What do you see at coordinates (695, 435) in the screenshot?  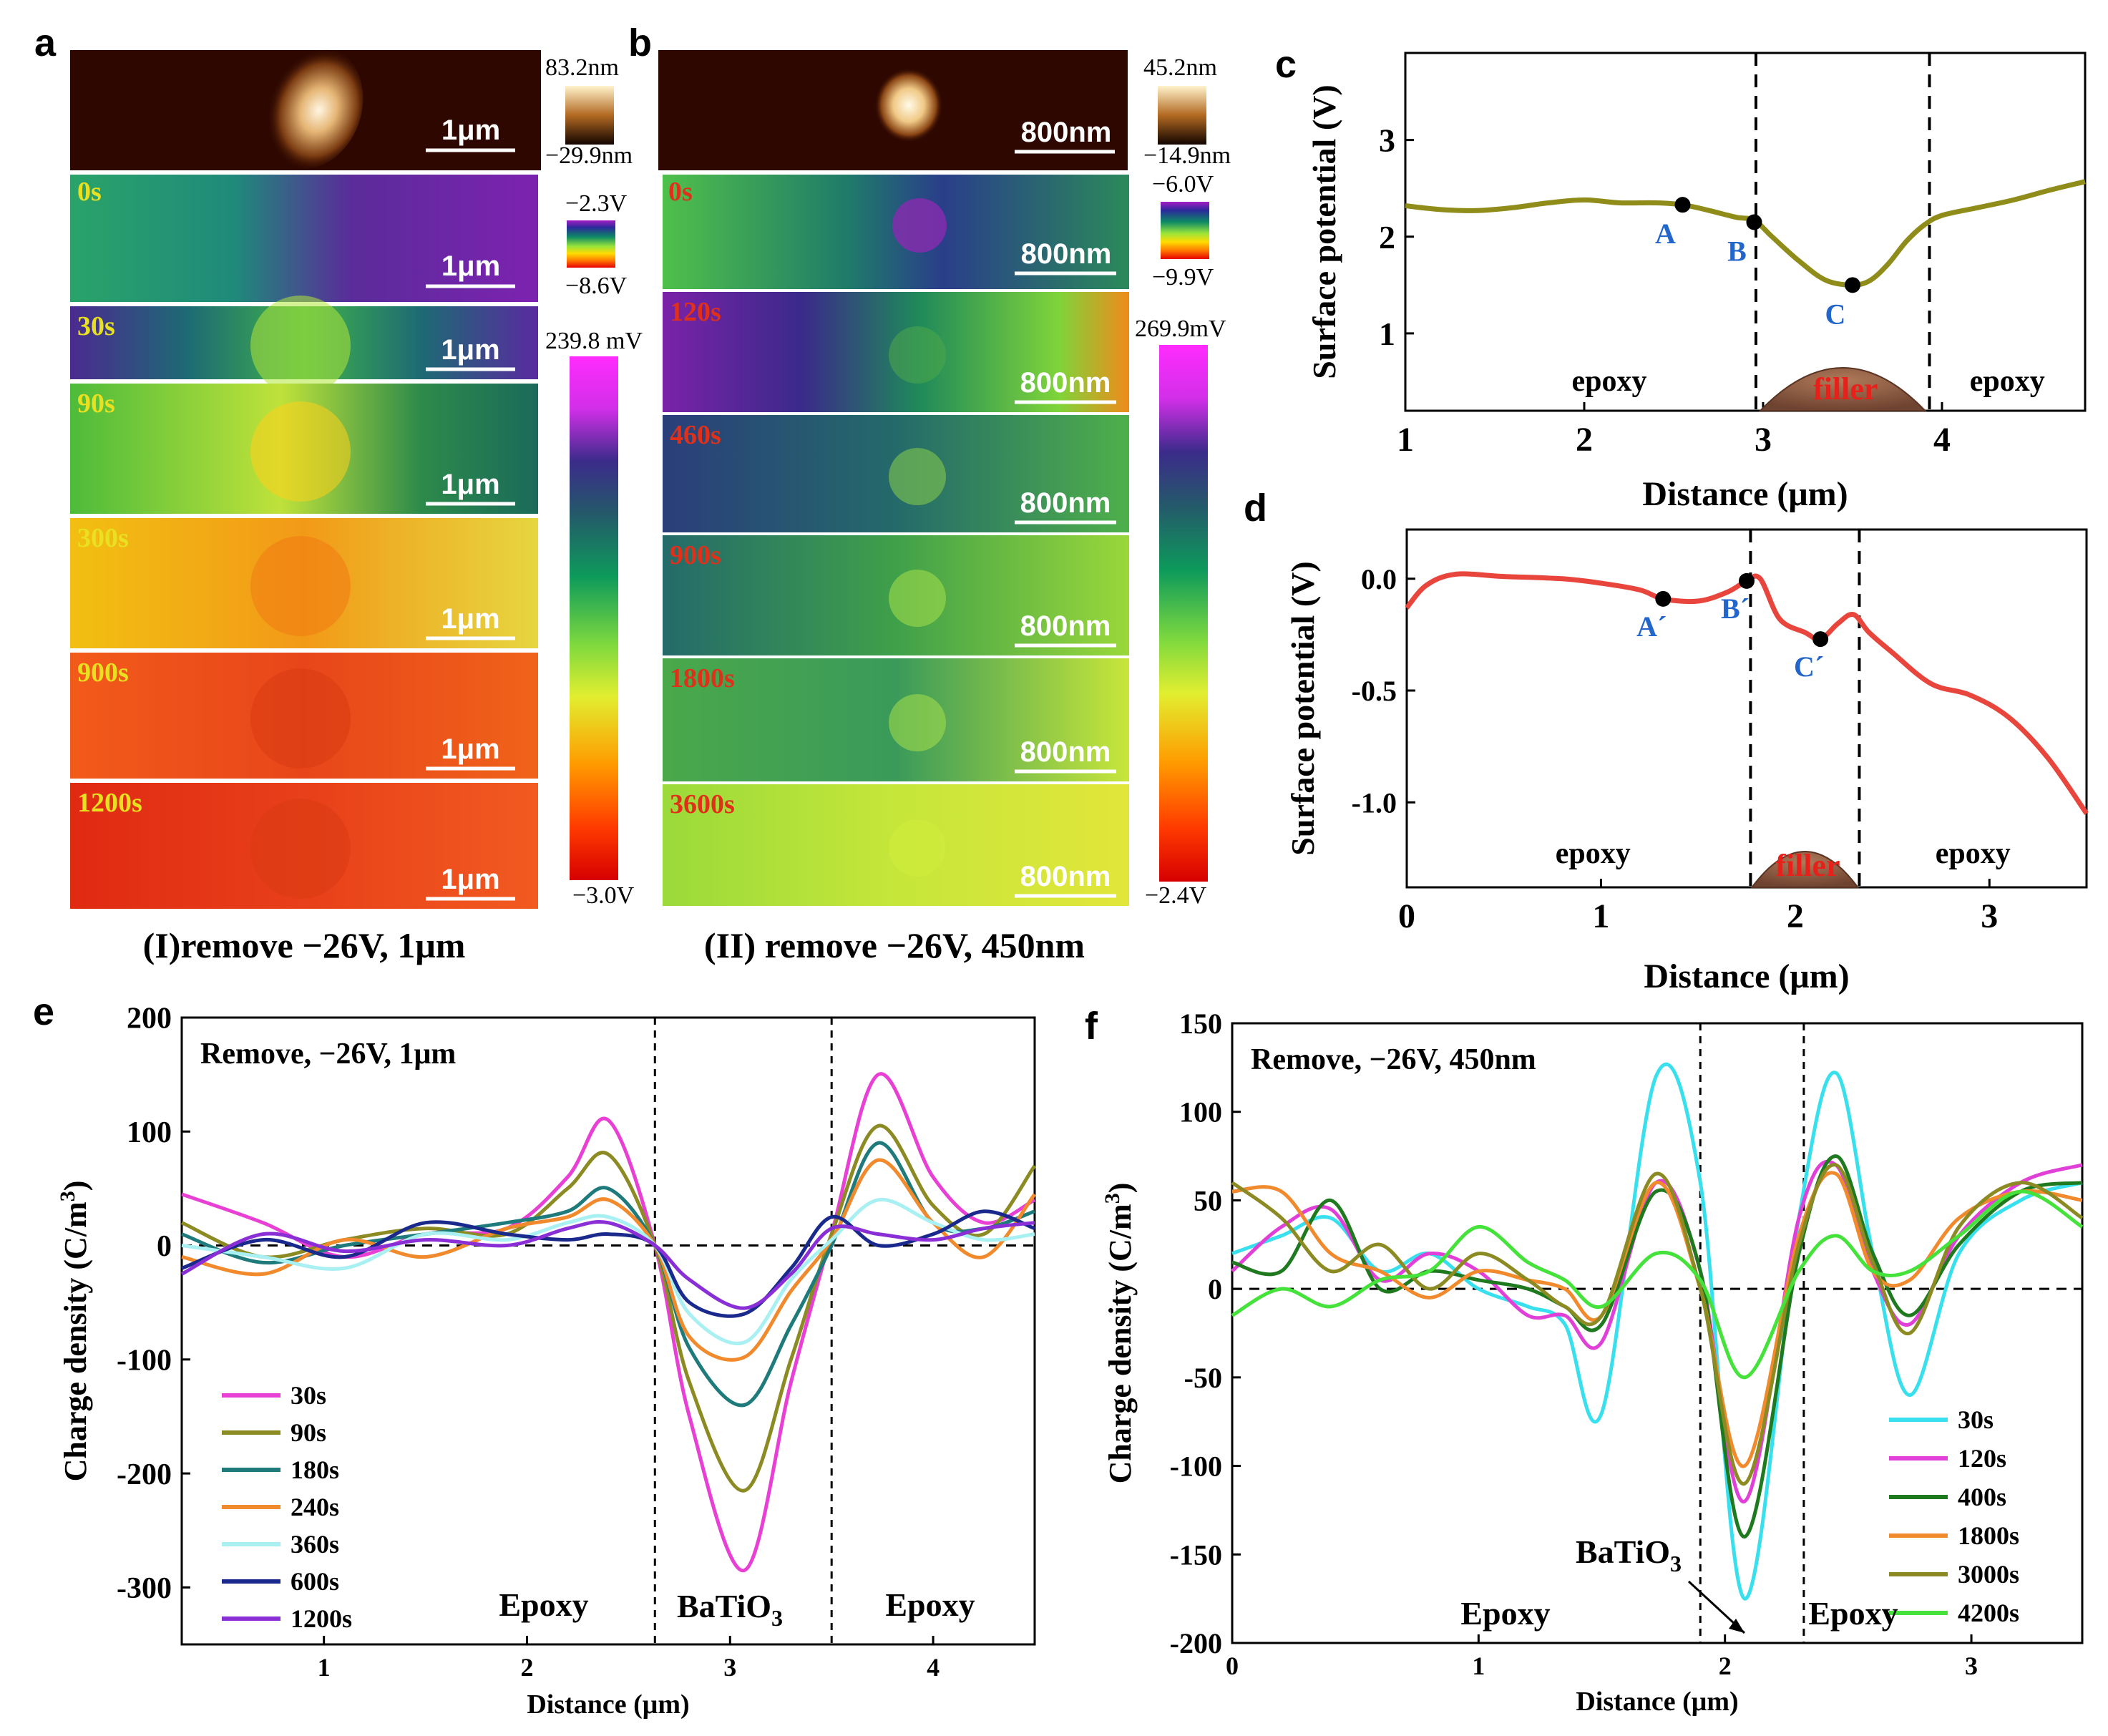 I see `kpfm-frame-time-label: 460s` at bounding box center [695, 435].